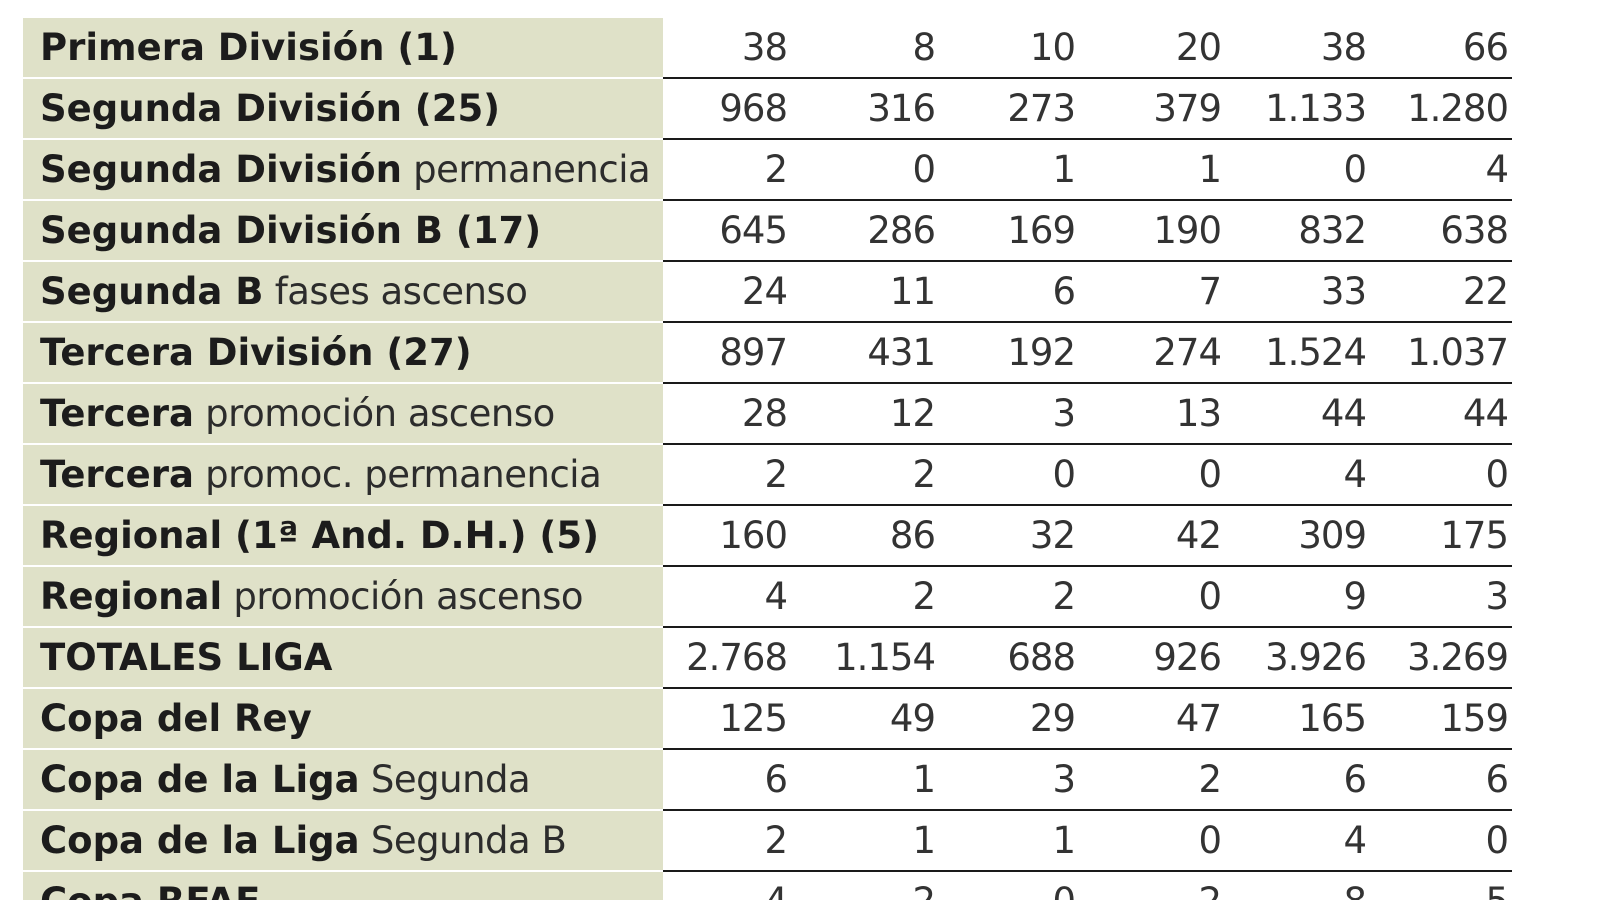 This screenshot has width=1600, height=900. I want to click on row-label-normal: Segunda, so click(445, 779).